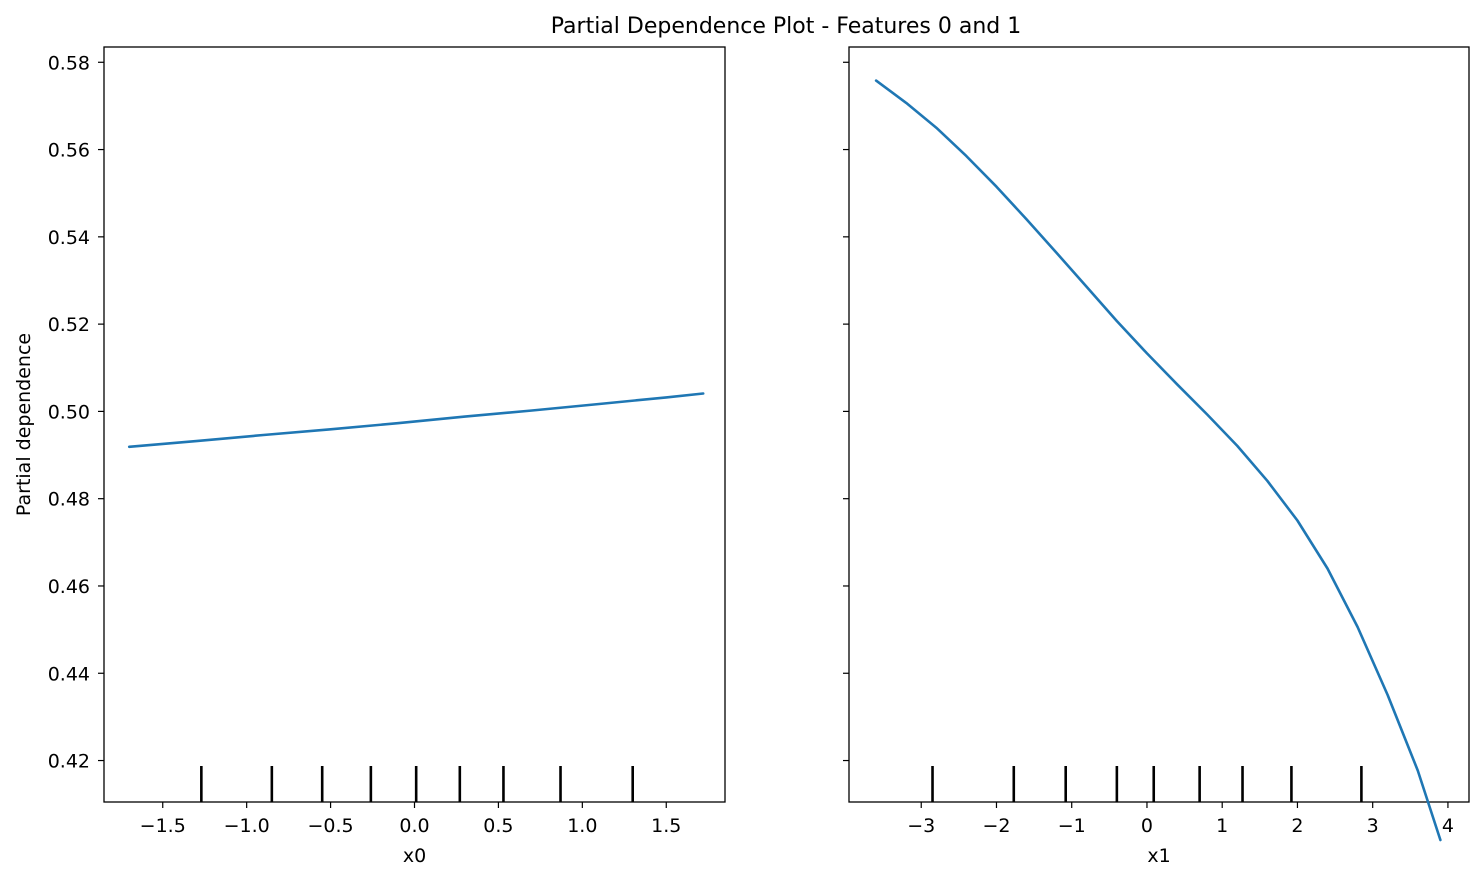  What do you see at coordinates (582, 826) in the screenshot?
I see `panel-0-xtick-label: 1.0` at bounding box center [582, 826].